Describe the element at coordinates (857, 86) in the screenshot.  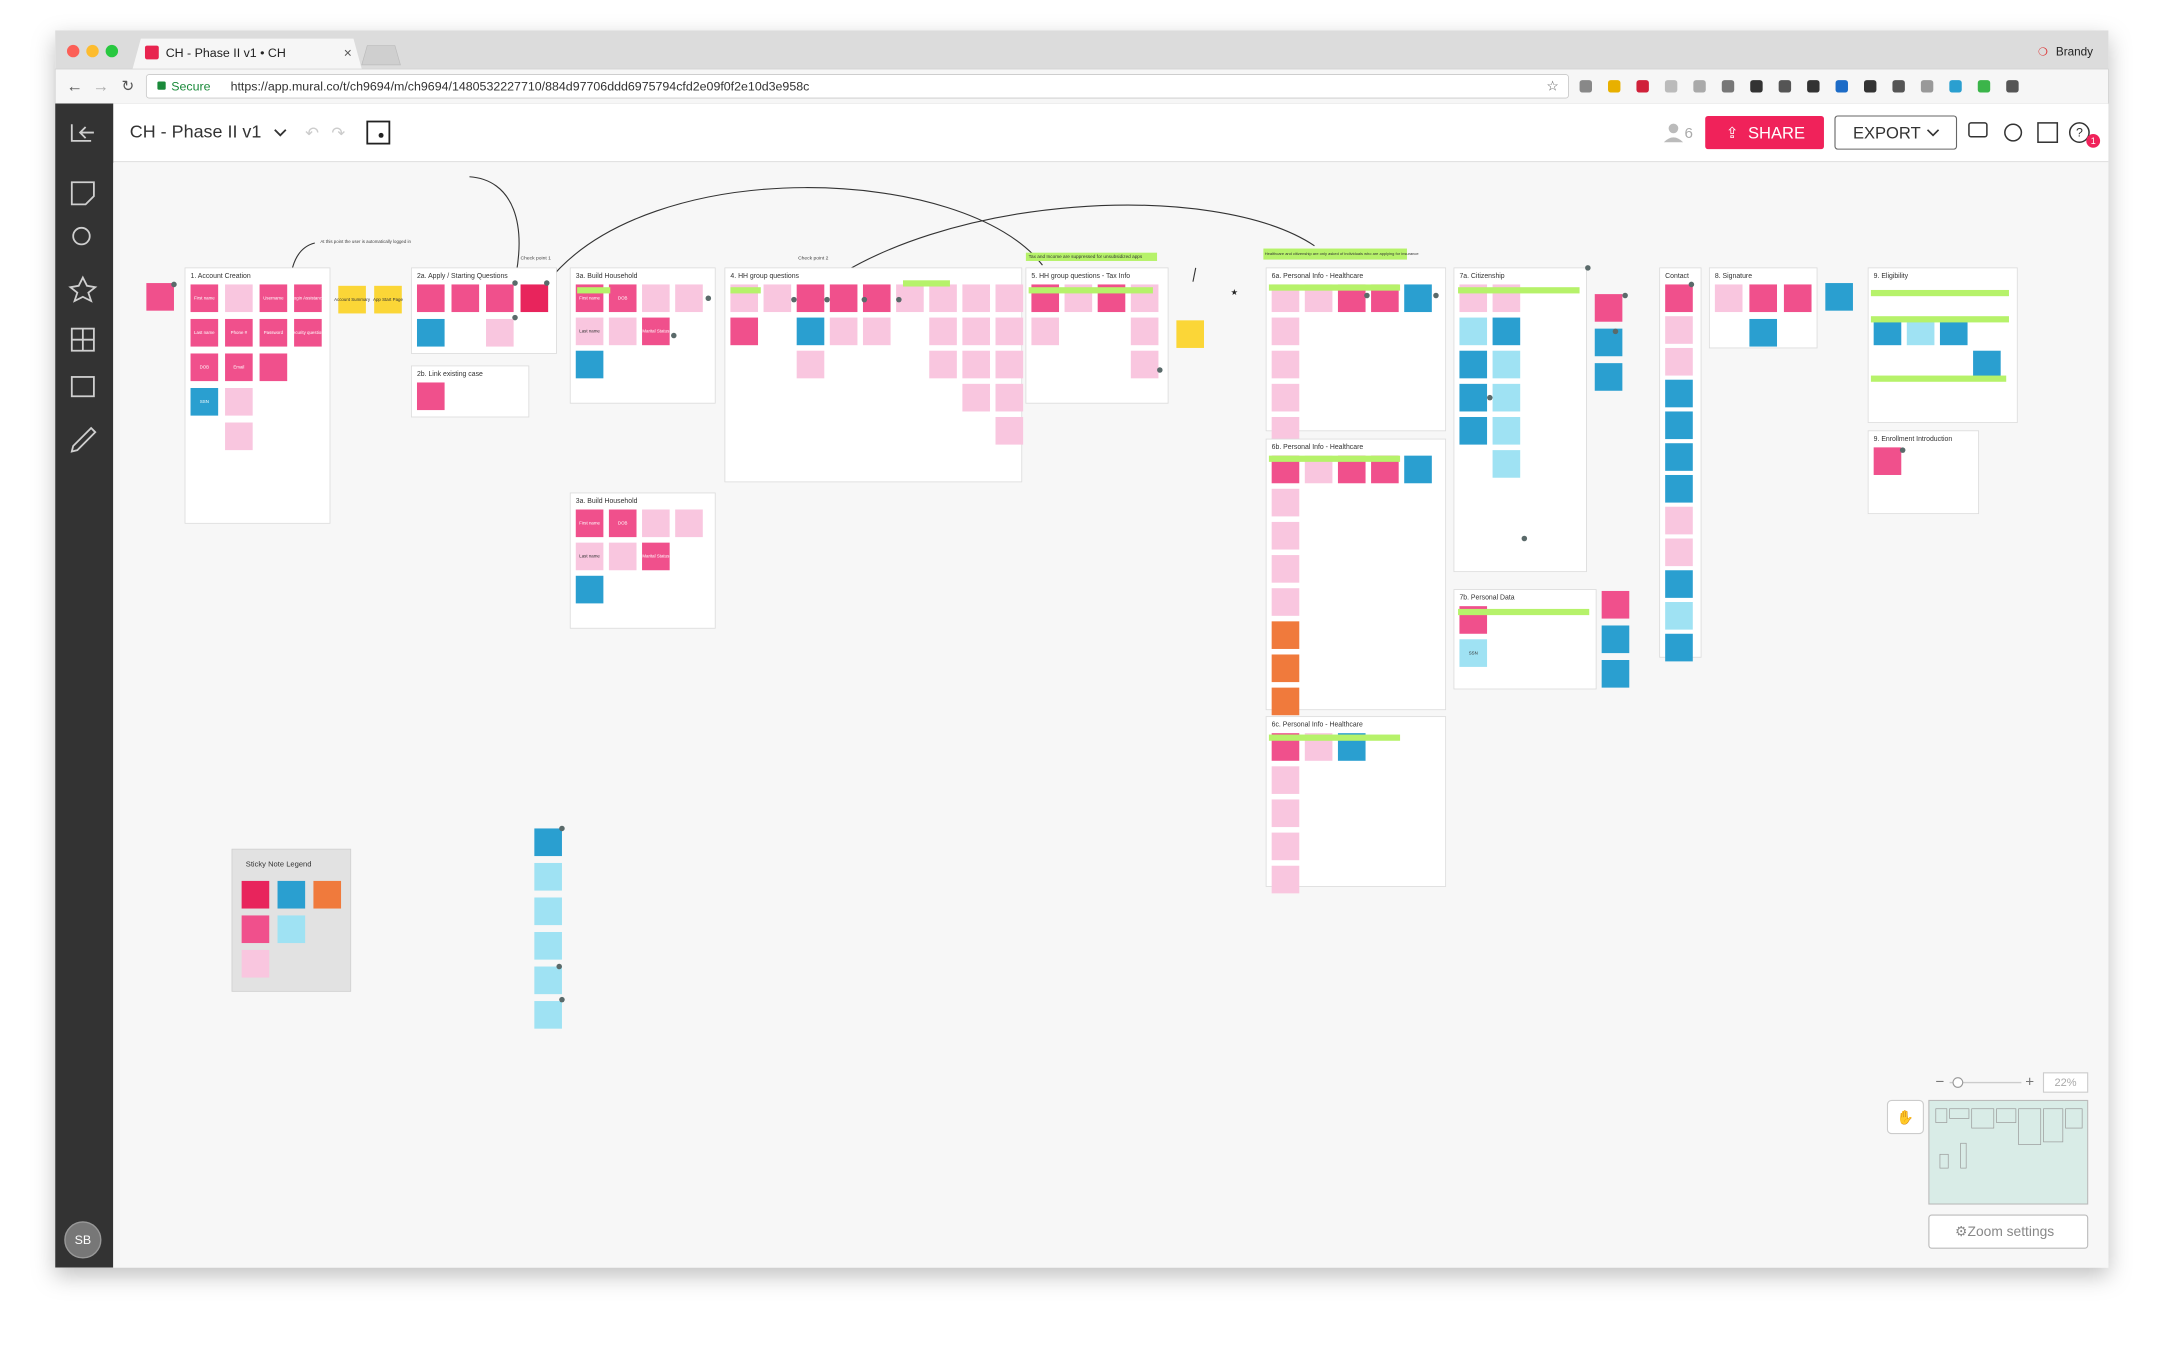
I see `address-field` at that location.